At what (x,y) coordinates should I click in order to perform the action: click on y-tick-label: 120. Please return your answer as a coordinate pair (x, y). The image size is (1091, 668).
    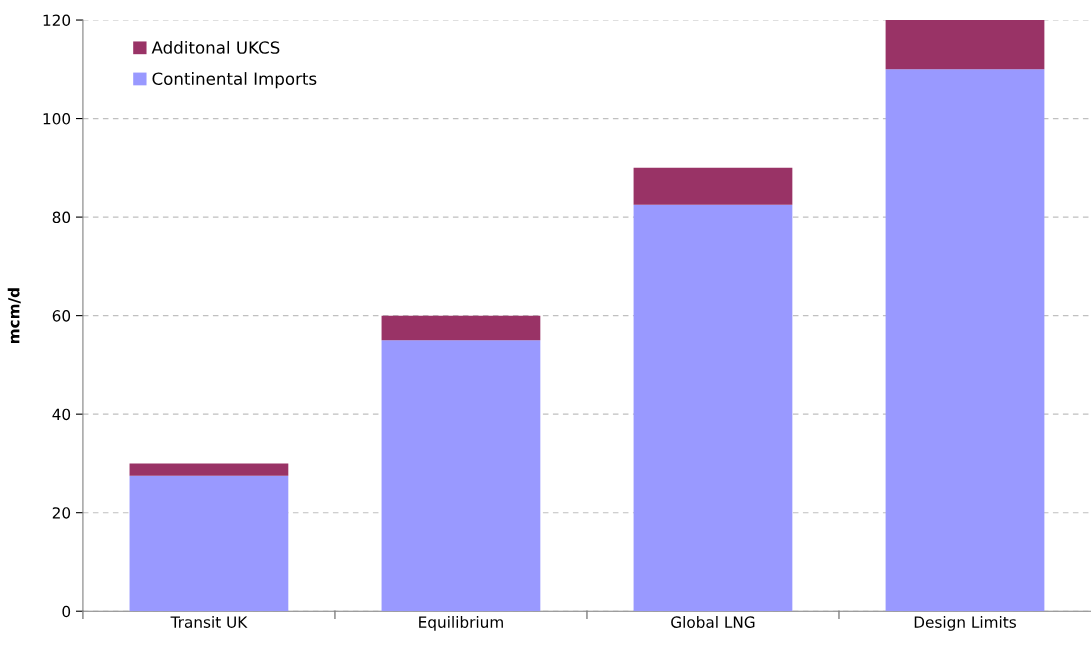
    Looking at the image, I should click on (57, 20).